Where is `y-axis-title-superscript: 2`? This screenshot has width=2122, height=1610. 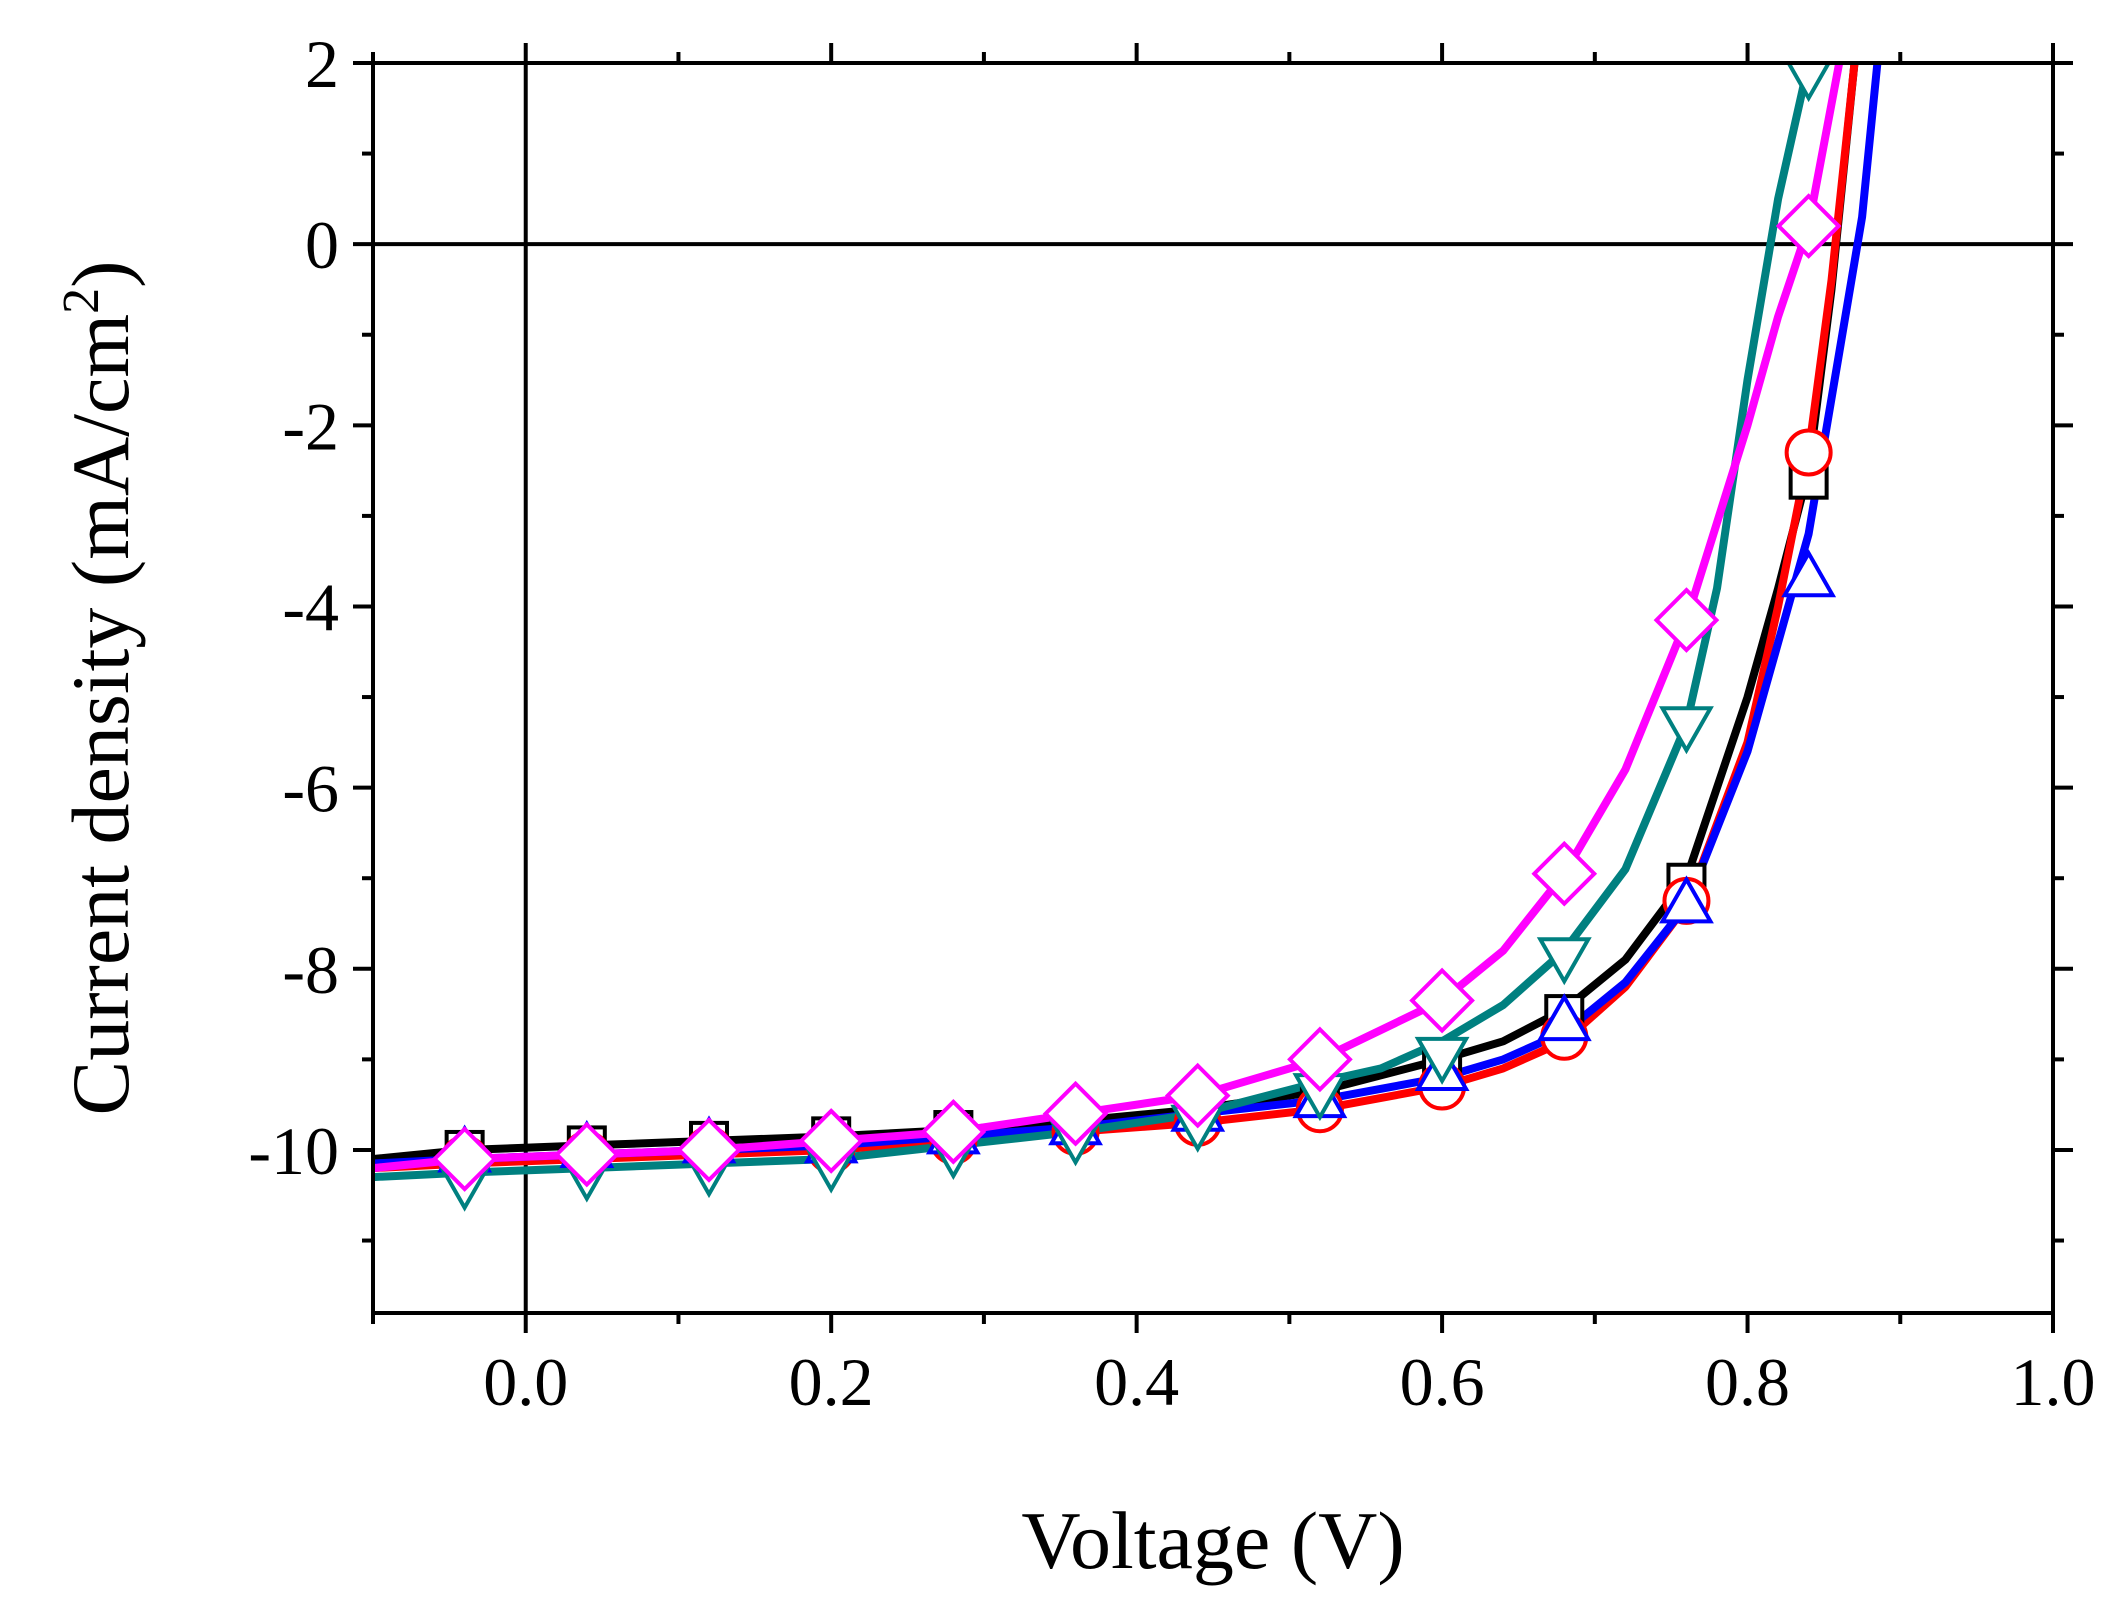 y-axis-title-superscript: 2 is located at coordinates (81, 301).